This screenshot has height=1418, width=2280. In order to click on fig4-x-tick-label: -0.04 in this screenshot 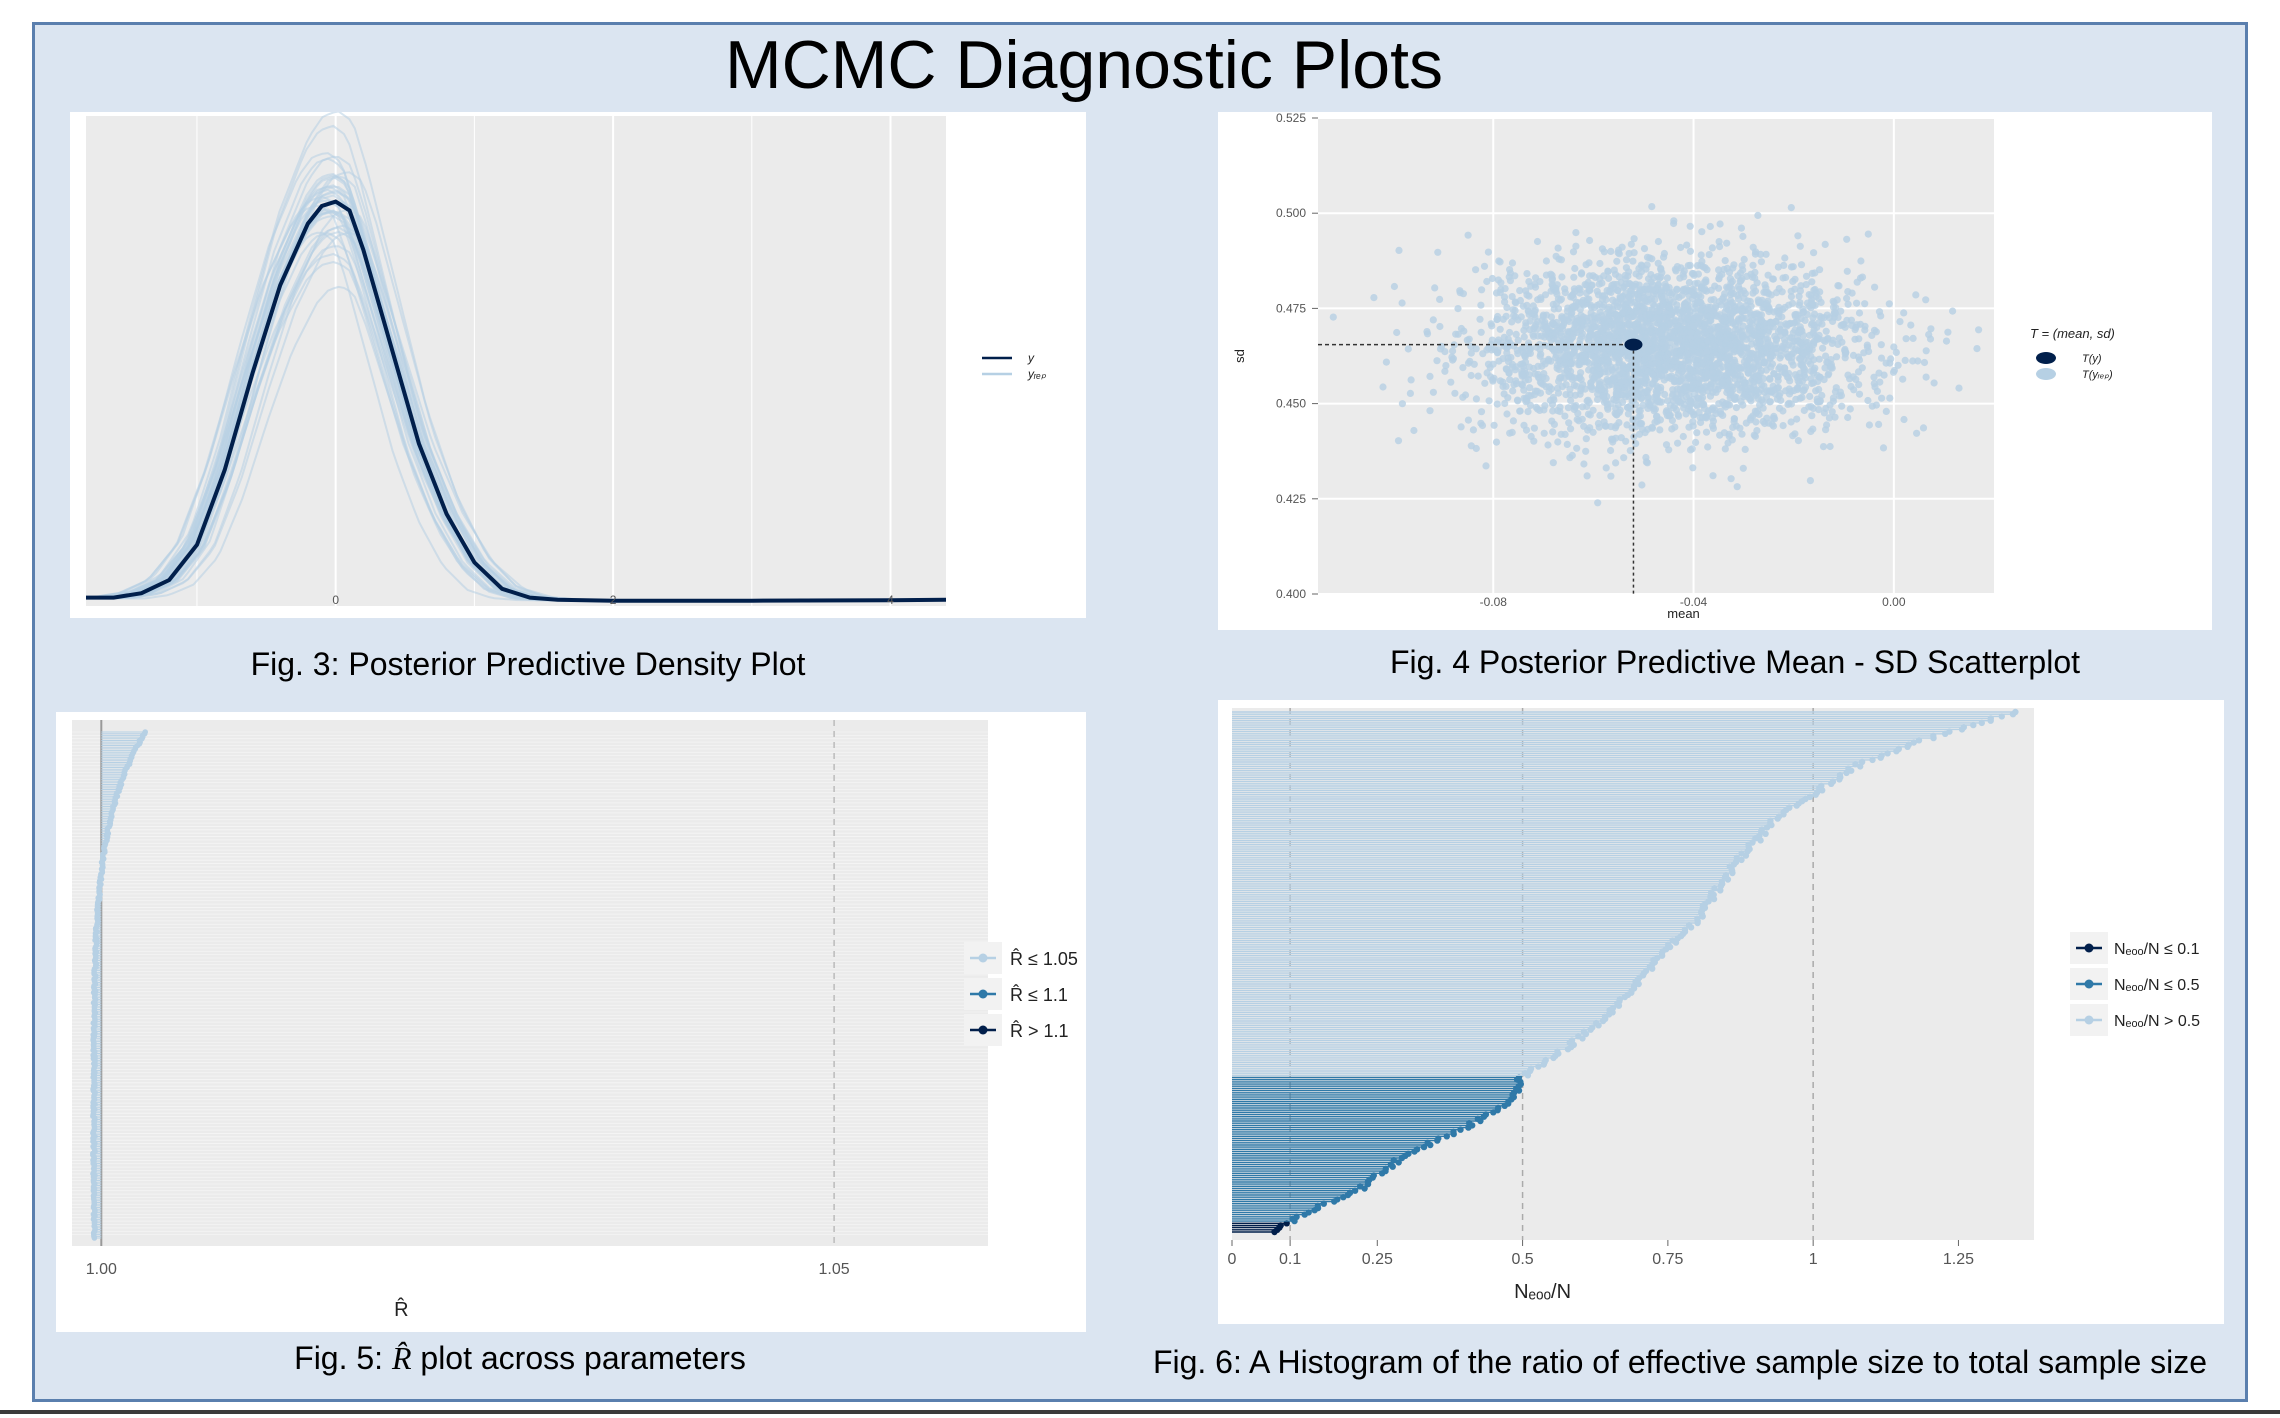, I will do `click(1694, 602)`.